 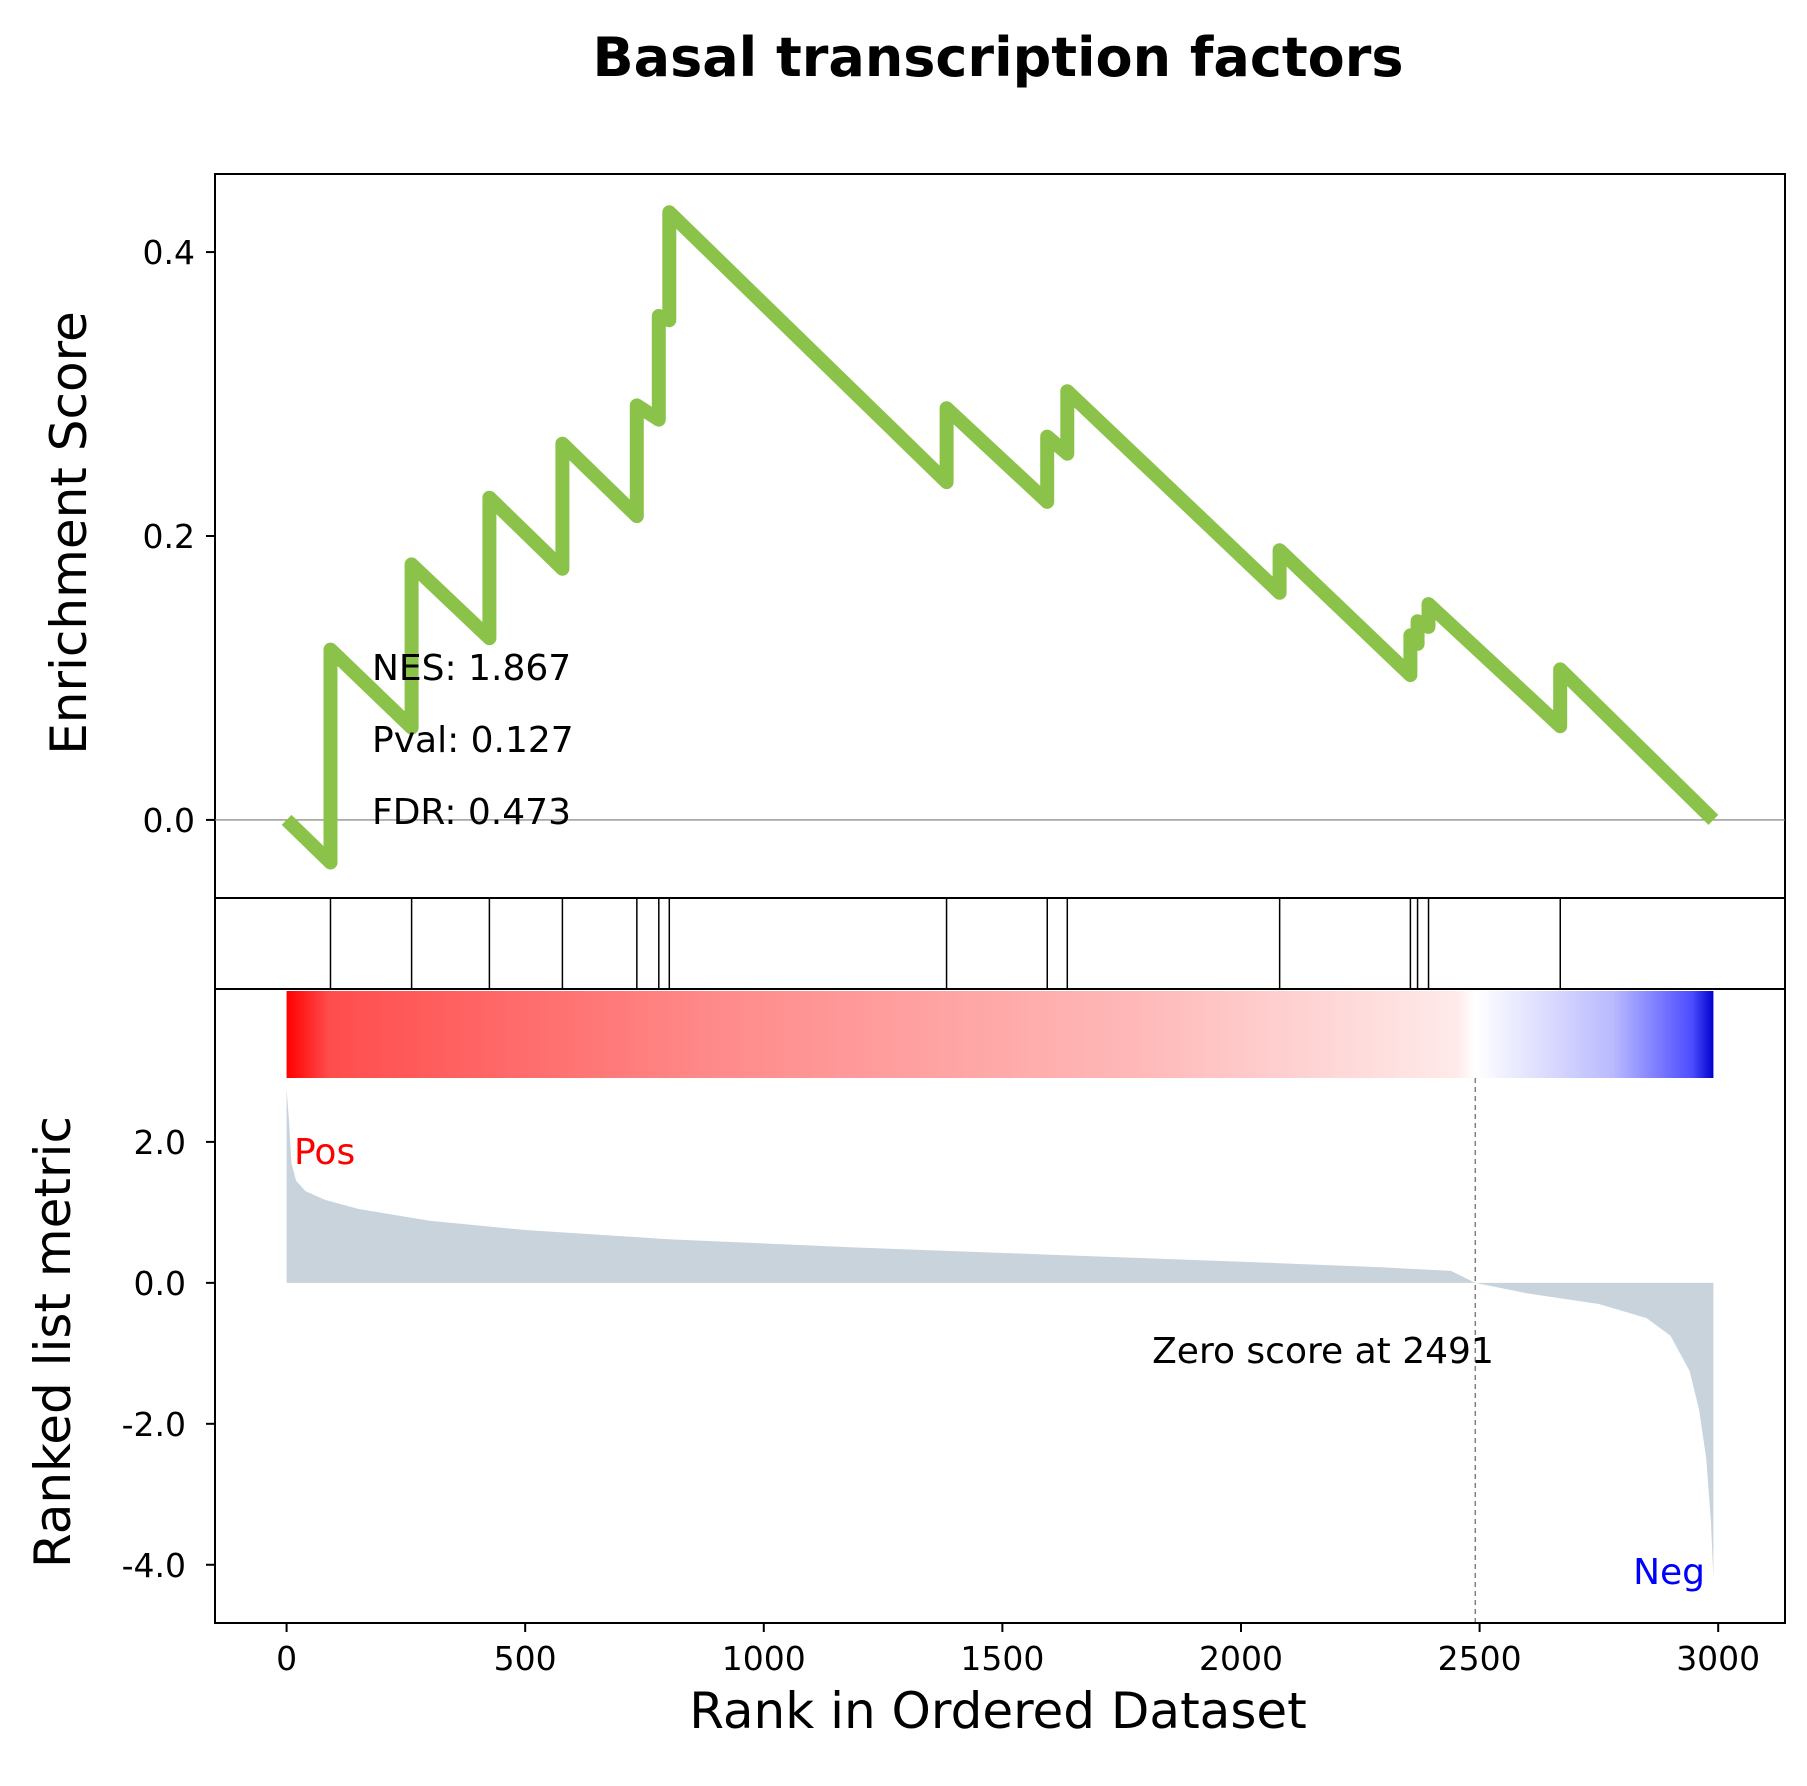 I want to click on es-y-tick-label: 0.4, so click(x=169, y=252).